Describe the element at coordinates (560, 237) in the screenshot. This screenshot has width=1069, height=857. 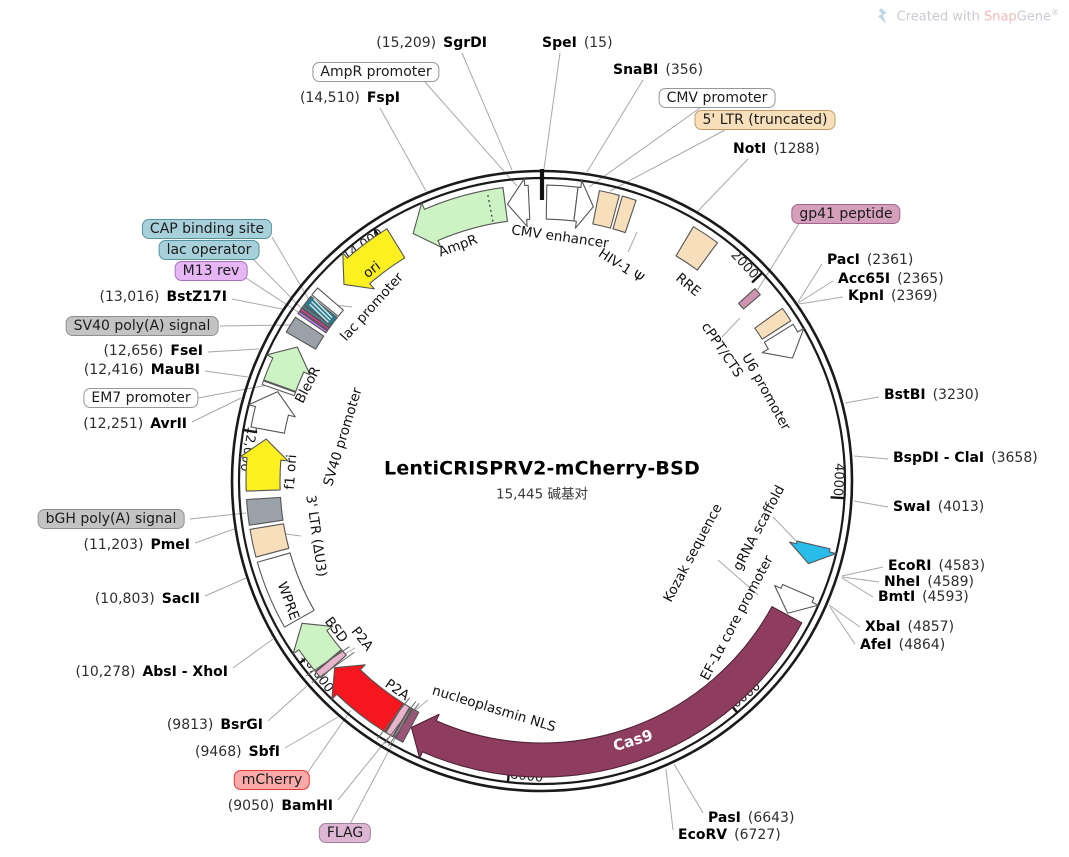
I see `inner-feature-label-cmv-enhancer-1: CMV enhancer` at that location.